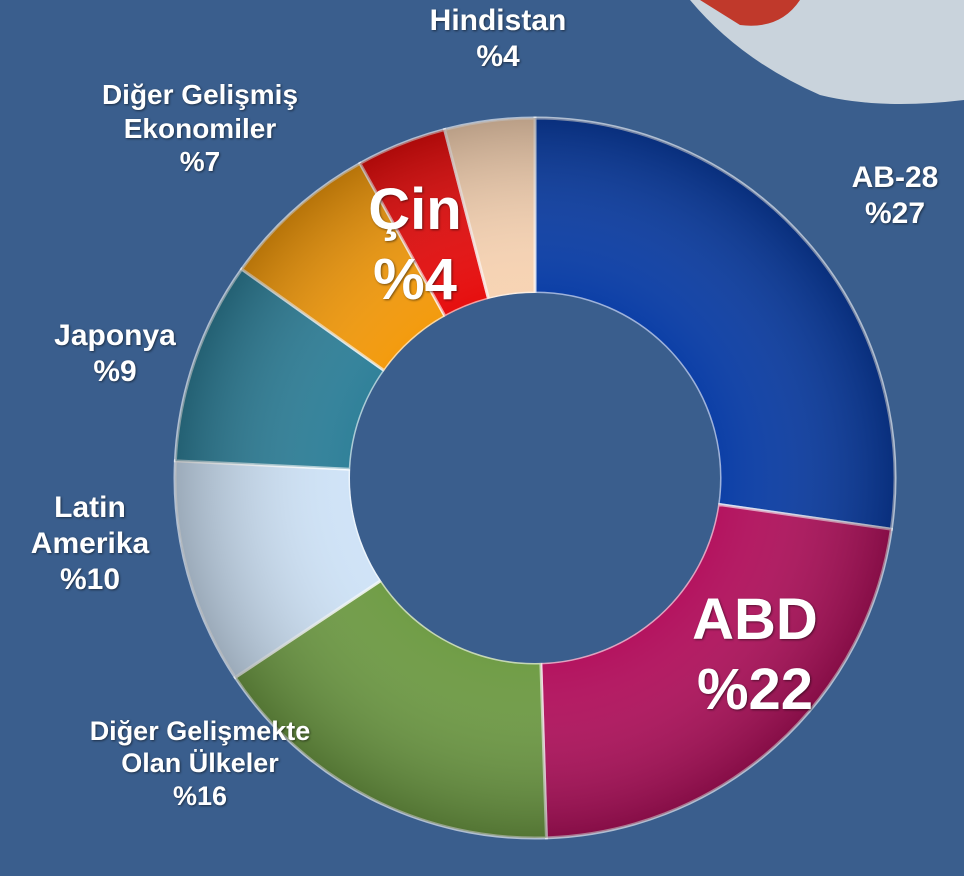  I want to click on data-label: Diğer Gelişmekte Olan Ülkeler %16, so click(200, 763).